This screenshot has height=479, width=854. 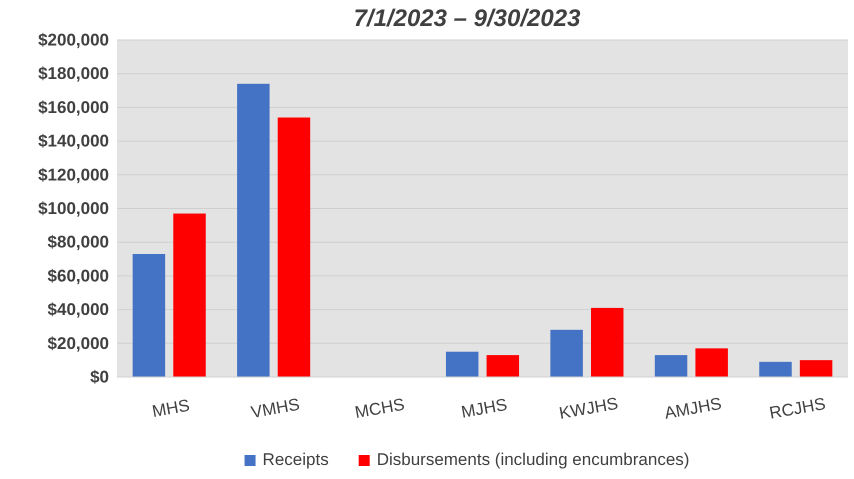 I want to click on x-tick-label: MCHS, so click(x=379, y=408).